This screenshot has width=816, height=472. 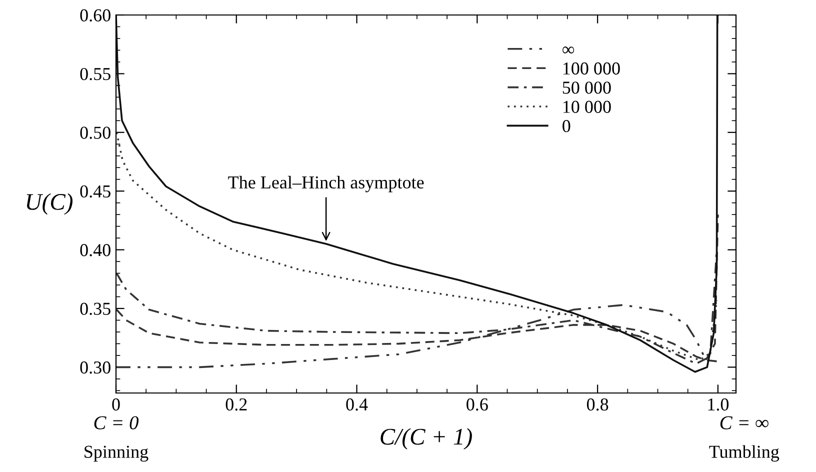 What do you see at coordinates (744, 423) in the screenshot?
I see `text: C = ∞` at bounding box center [744, 423].